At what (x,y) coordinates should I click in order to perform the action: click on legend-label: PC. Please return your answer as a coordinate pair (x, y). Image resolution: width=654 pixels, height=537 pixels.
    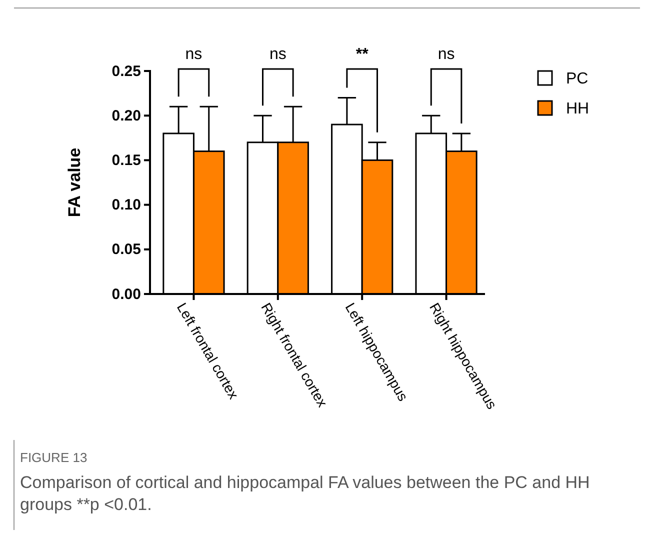
    Looking at the image, I should click on (577, 79).